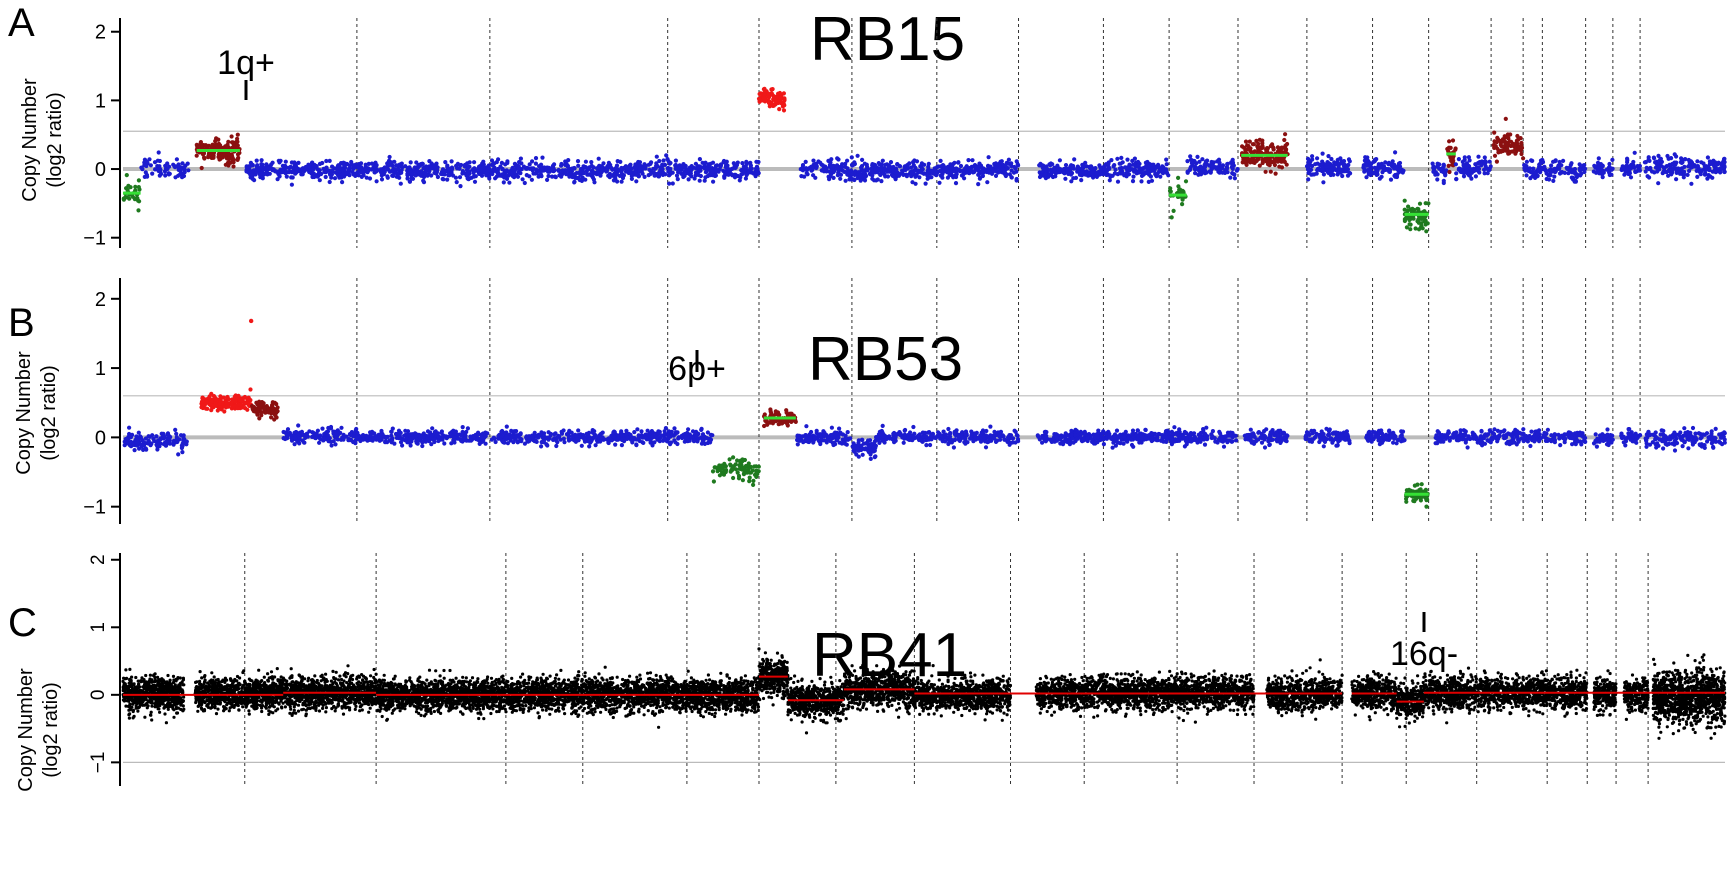 Image resolution: width=1730 pixels, height=873 pixels. What do you see at coordinates (100, 101) in the screenshot?
I see `y-tick-label: 1` at bounding box center [100, 101].